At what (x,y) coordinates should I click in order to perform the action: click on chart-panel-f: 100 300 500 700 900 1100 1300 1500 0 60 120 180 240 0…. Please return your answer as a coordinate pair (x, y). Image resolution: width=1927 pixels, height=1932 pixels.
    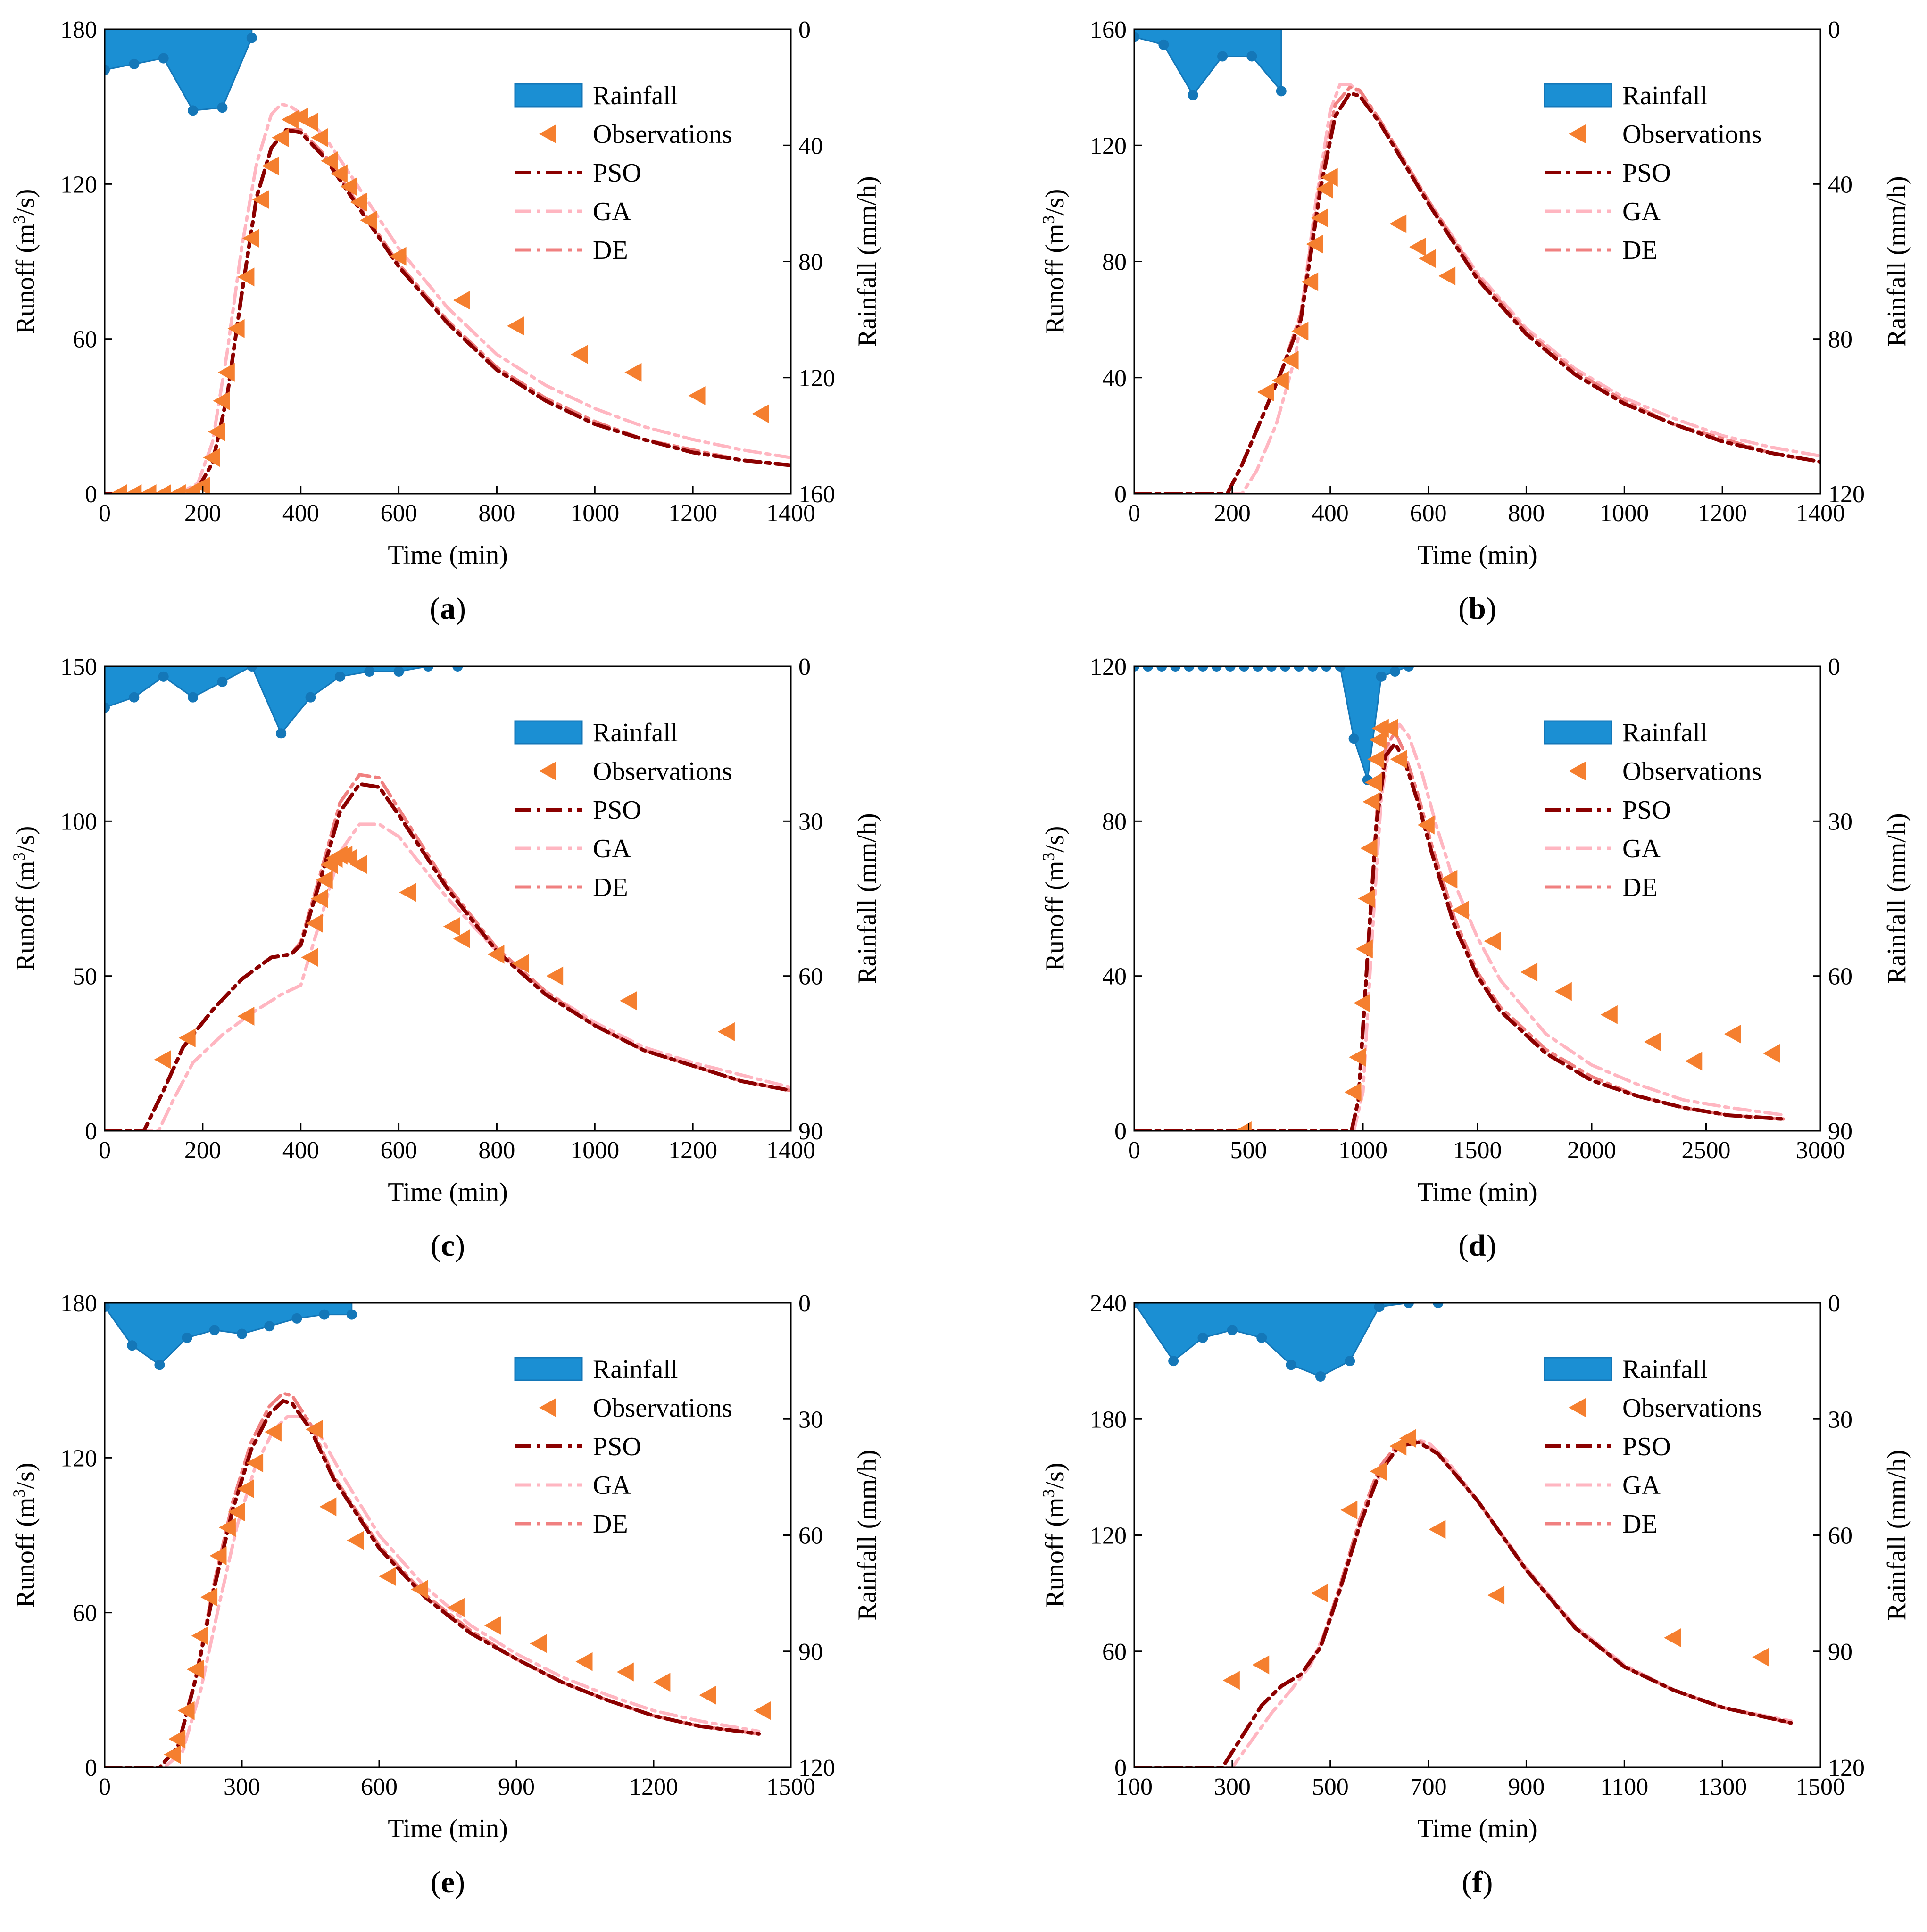
    Looking at the image, I should click on (1475, 1594).